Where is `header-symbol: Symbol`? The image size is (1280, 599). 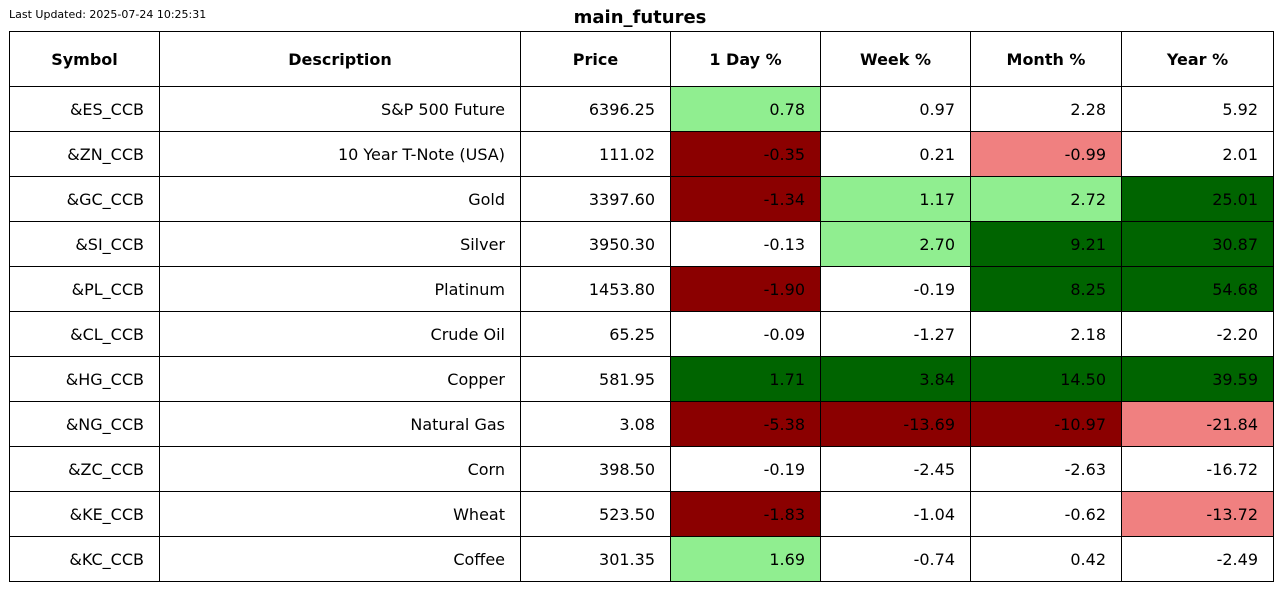 header-symbol: Symbol is located at coordinates (84, 59).